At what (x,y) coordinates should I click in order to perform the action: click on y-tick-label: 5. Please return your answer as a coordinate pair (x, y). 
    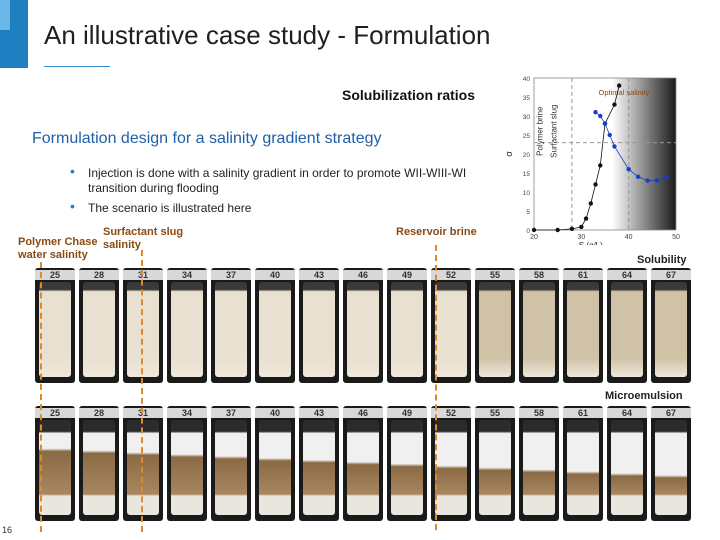
    Looking at the image, I should click on (528, 212).